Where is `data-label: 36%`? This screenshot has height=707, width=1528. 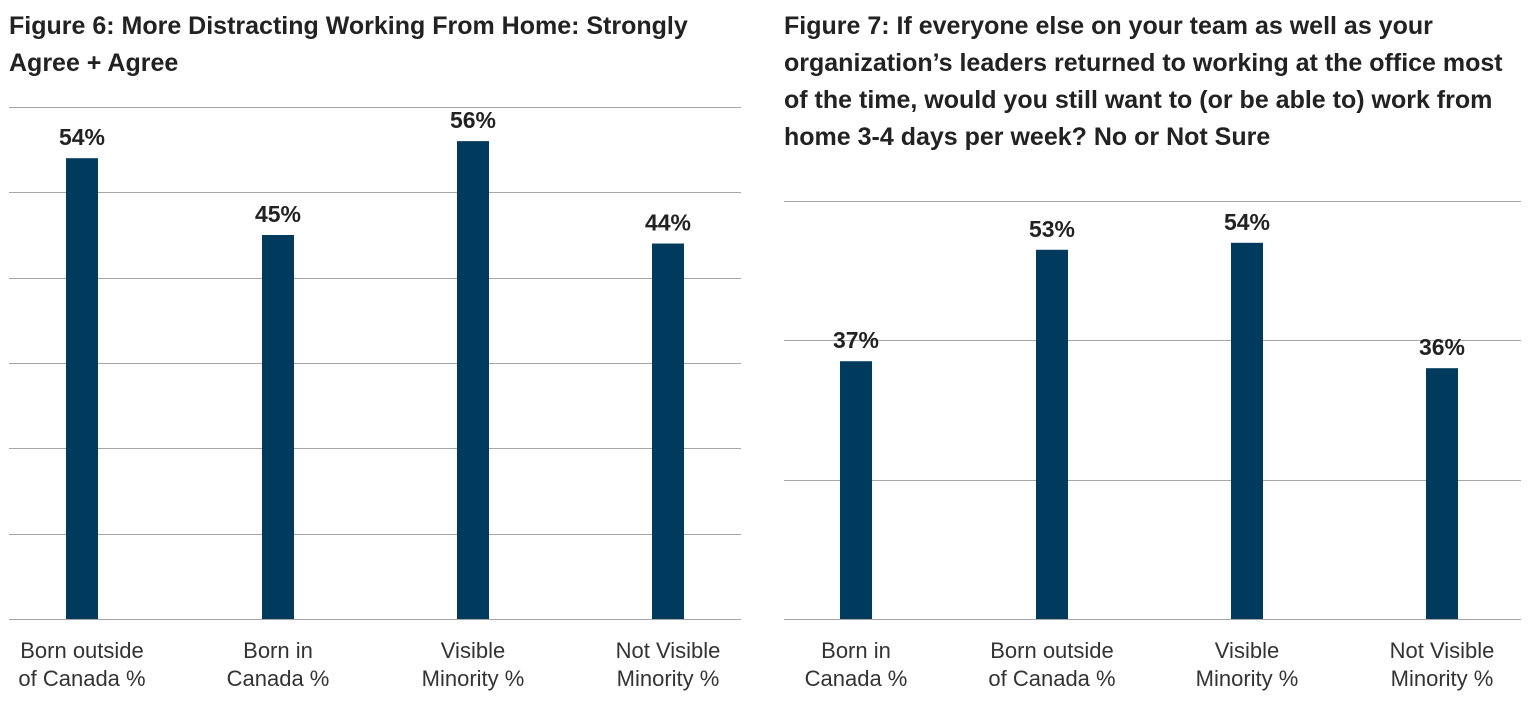 data-label: 36% is located at coordinates (1442, 347).